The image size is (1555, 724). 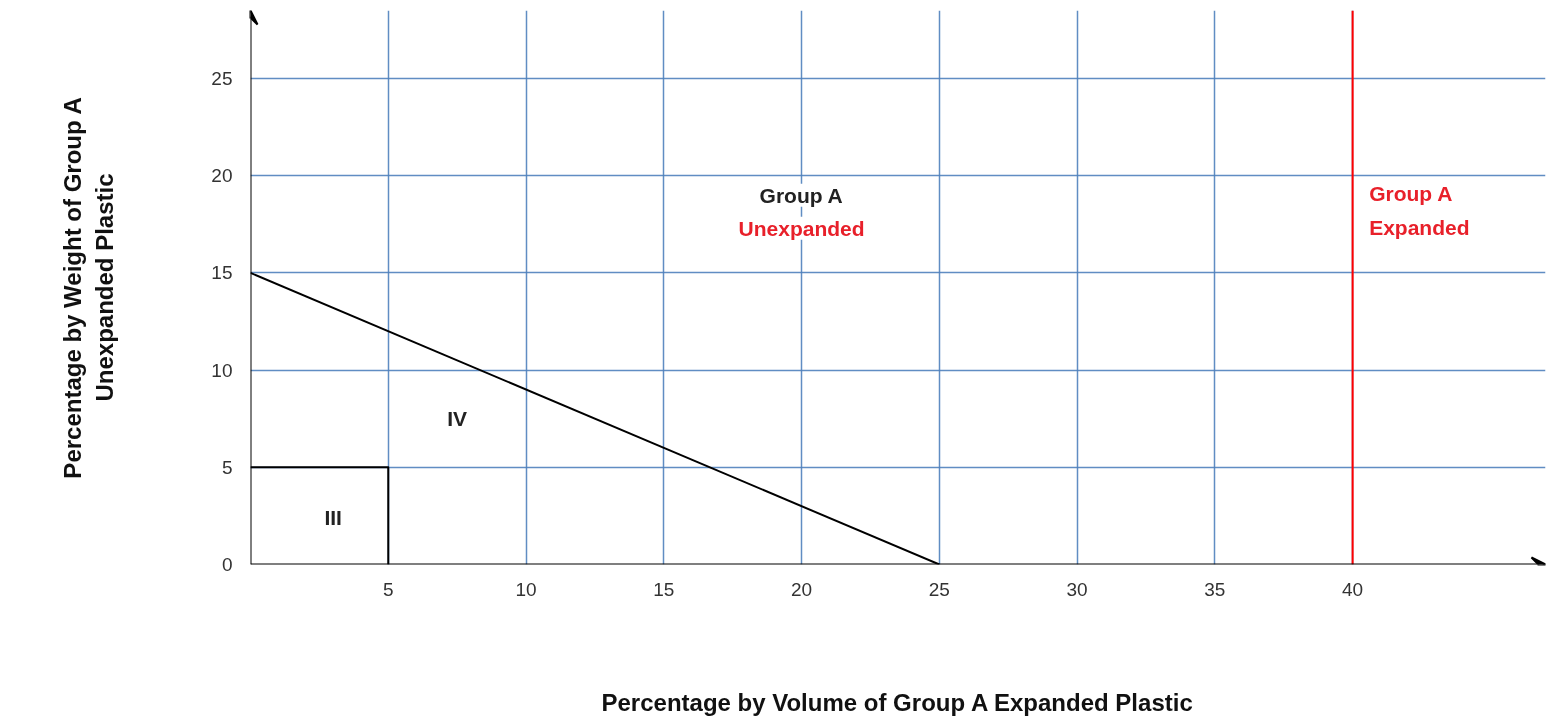 What do you see at coordinates (333, 518) in the screenshot?
I see `annotation: III` at bounding box center [333, 518].